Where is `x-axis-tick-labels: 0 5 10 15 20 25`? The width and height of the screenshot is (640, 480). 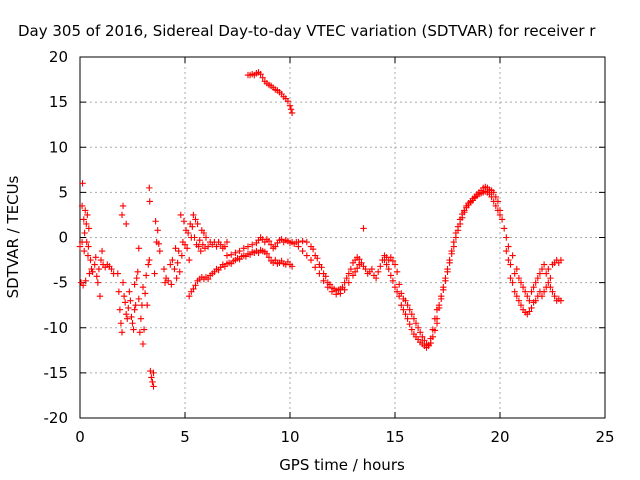 x-axis-tick-labels: 0 5 10 15 20 25 is located at coordinates (344, 437).